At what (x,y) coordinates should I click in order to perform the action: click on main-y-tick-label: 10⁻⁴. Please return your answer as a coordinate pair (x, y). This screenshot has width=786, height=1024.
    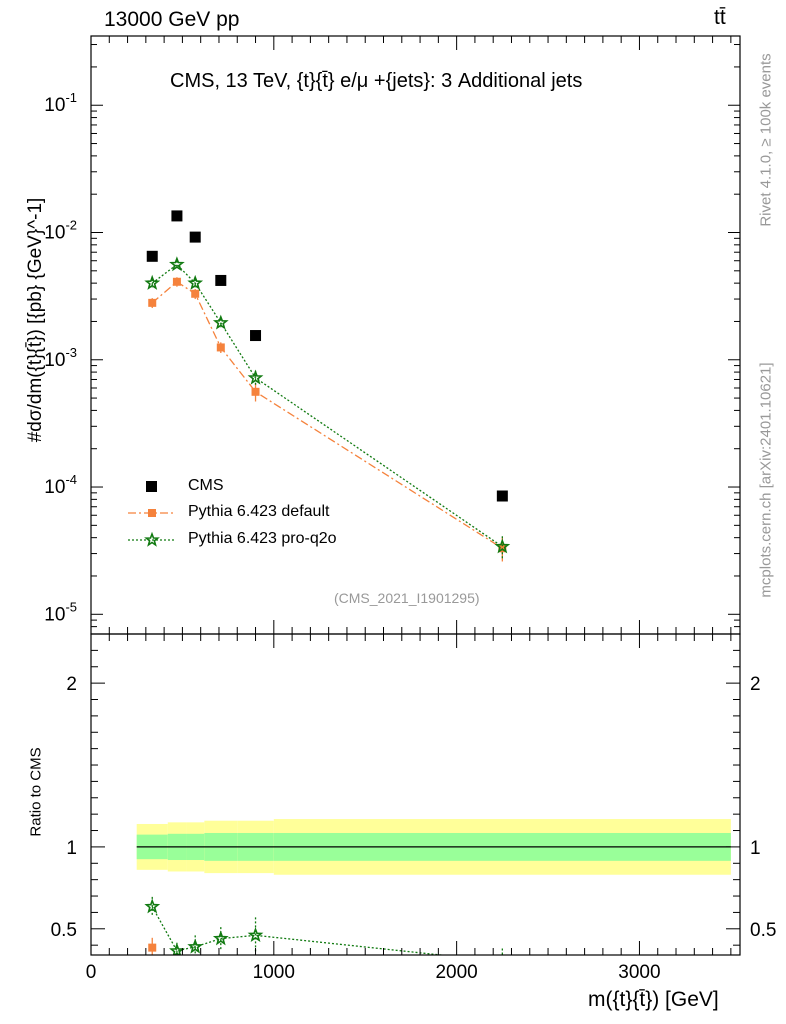
    Looking at the image, I should click on (60, 485).